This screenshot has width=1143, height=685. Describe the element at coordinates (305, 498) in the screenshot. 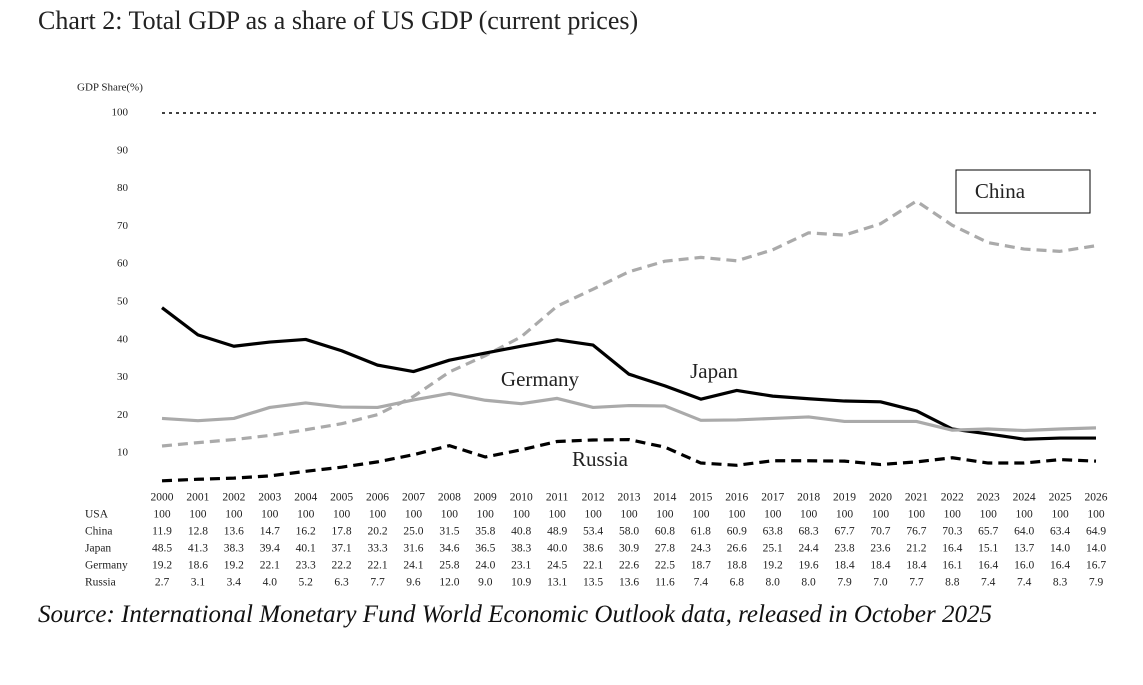

I see `x-tick-label: 2004` at that location.